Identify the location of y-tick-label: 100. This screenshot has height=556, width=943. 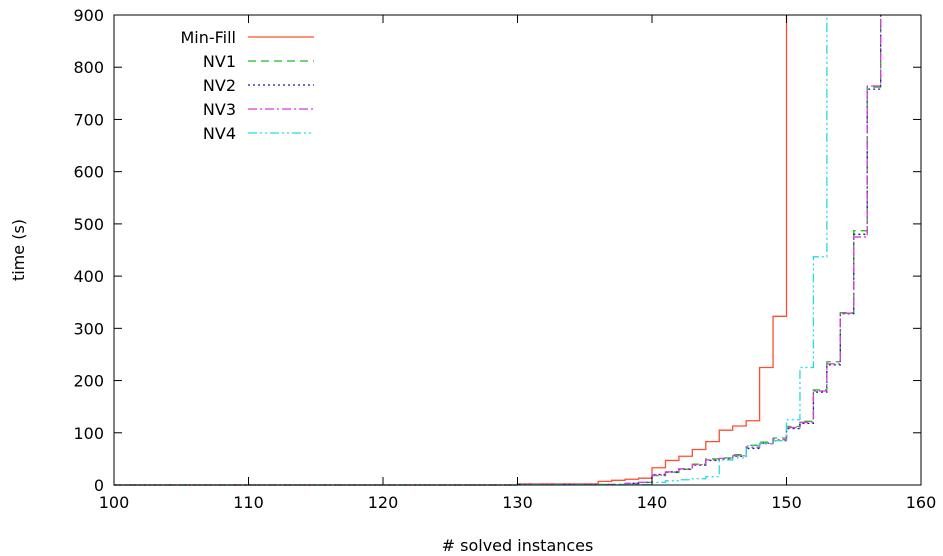
(88, 433).